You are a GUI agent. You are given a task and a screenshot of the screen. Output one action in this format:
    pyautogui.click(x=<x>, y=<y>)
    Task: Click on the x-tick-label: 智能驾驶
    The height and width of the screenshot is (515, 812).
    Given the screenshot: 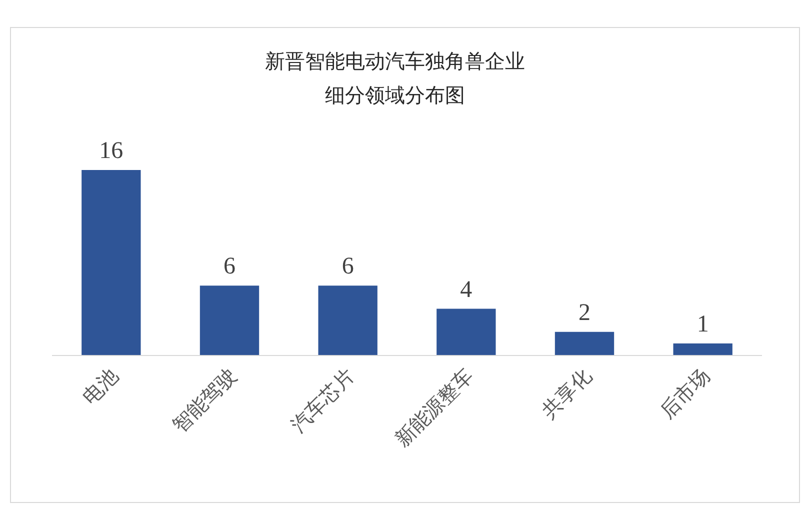 What is the action you would take?
    pyautogui.click(x=204, y=401)
    